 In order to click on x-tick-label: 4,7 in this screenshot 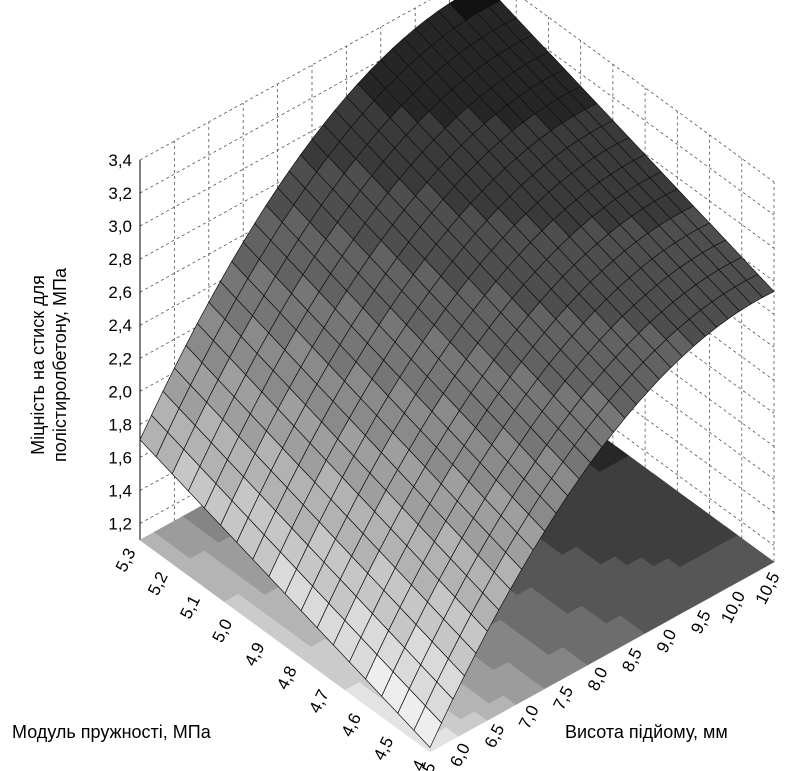, I will do `click(319, 702)`.